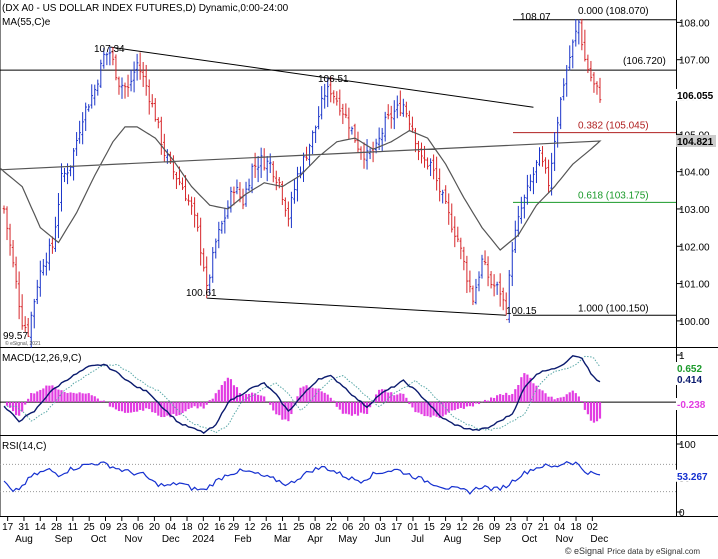 The height and width of the screenshot is (559, 718). I want to click on x-axis-month-label: Jul, so click(417, 539).